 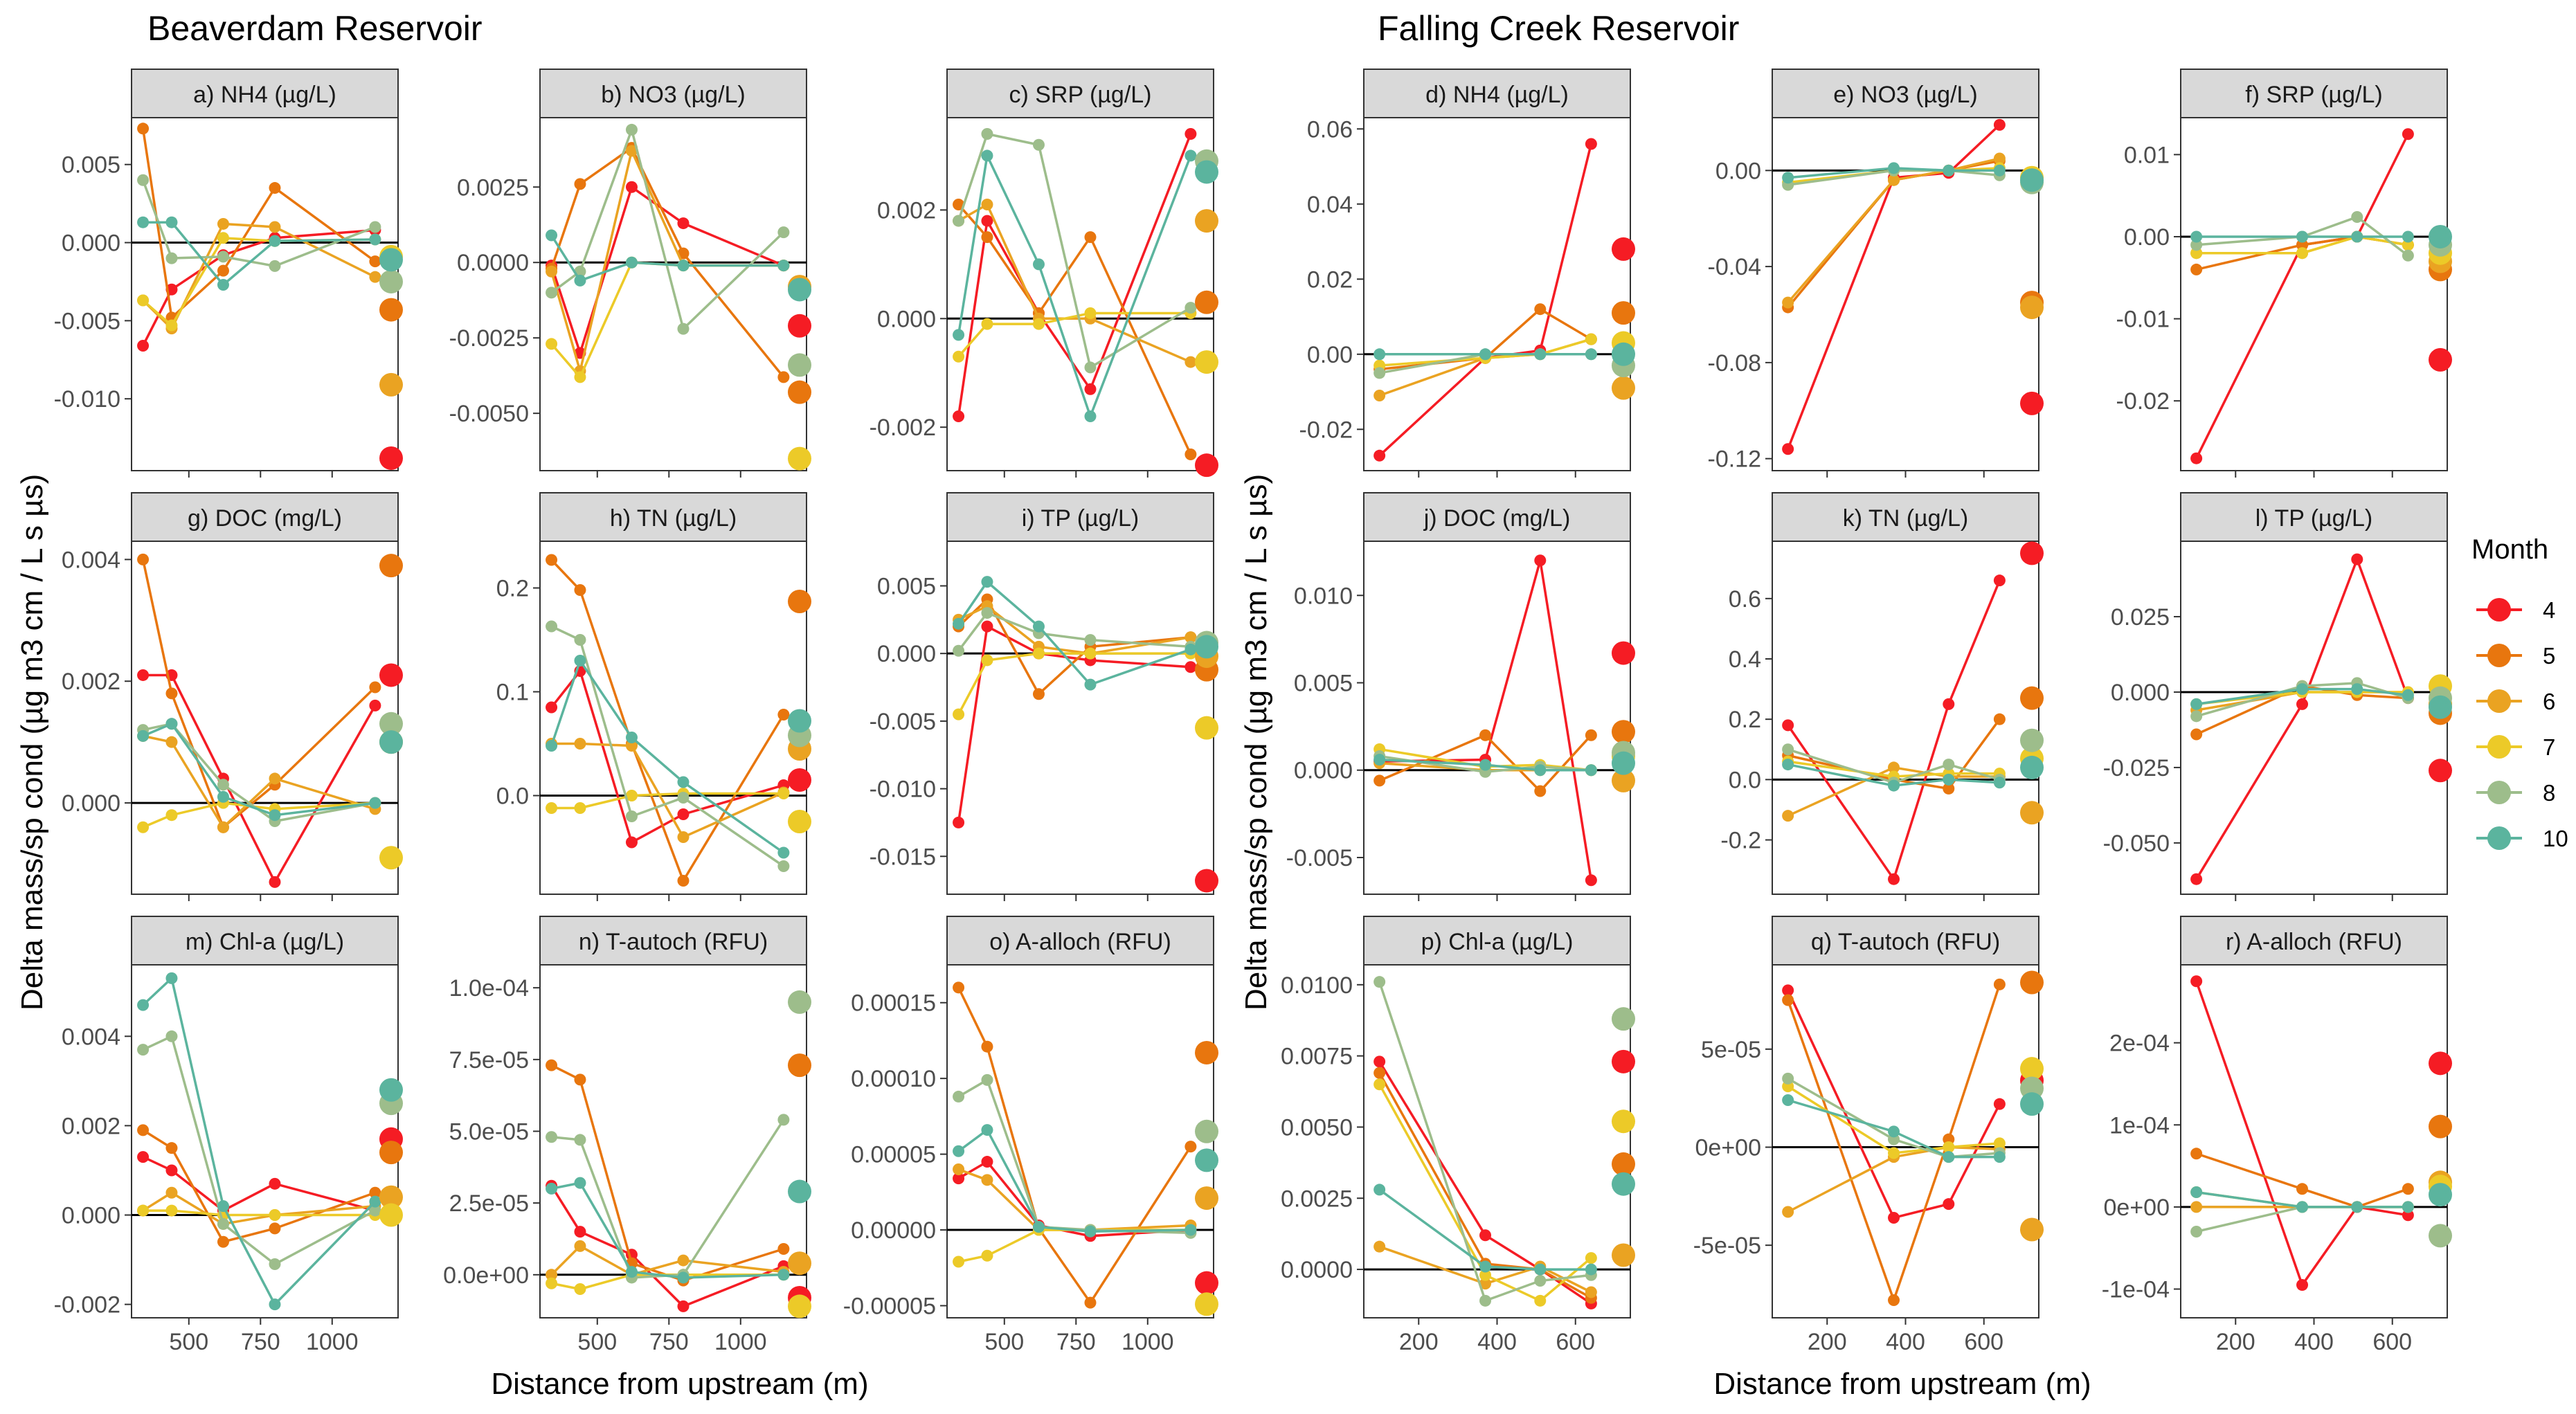 I want to click on panel-b-series-4-point, so click(x=683, y=223).